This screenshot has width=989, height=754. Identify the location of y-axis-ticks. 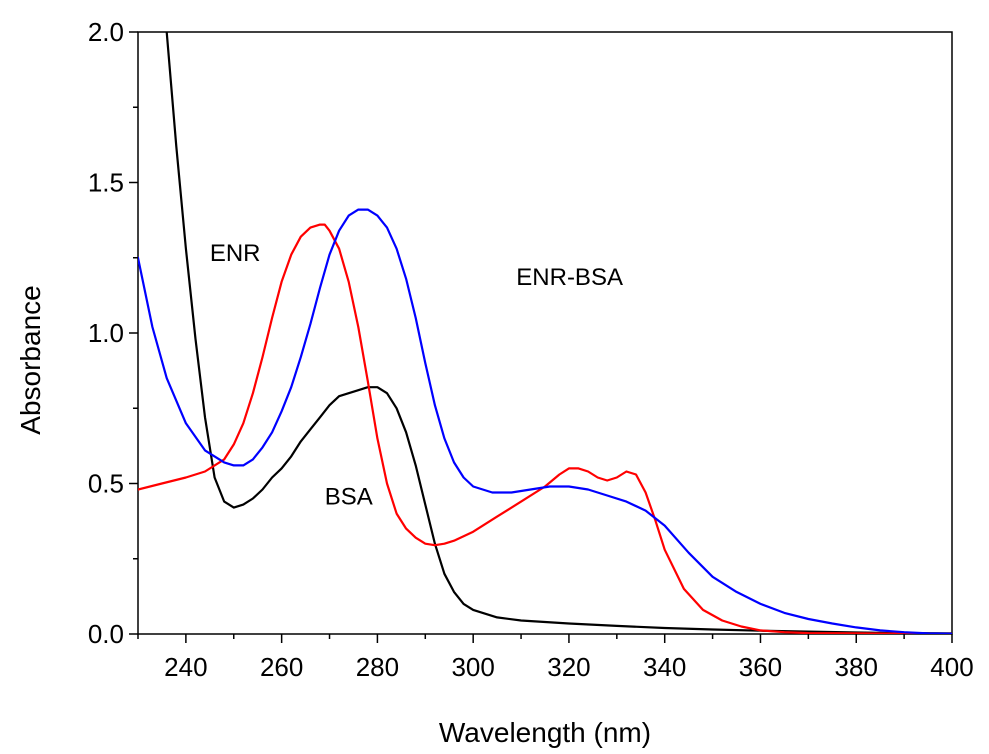
(133, 333).